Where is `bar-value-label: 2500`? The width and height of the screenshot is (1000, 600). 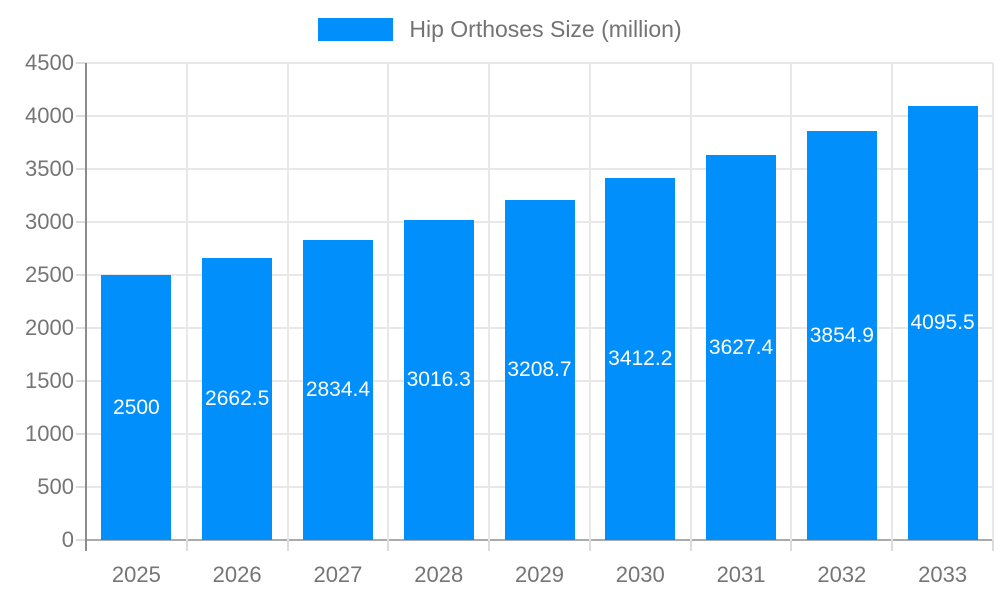
bar-value-label: 2500 is located at coordinates (136, 407).